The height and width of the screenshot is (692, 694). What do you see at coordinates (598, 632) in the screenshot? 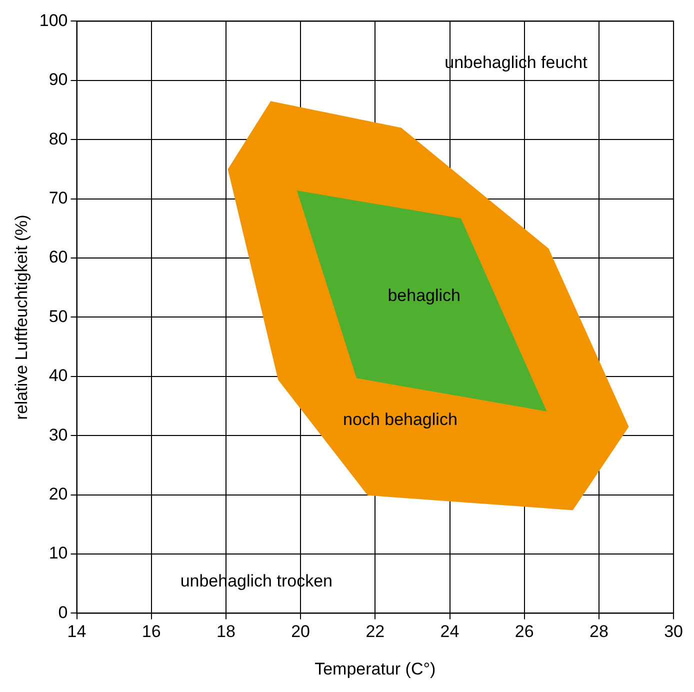
I see `x-tick-label: 28` at bounding box center [598, 632].